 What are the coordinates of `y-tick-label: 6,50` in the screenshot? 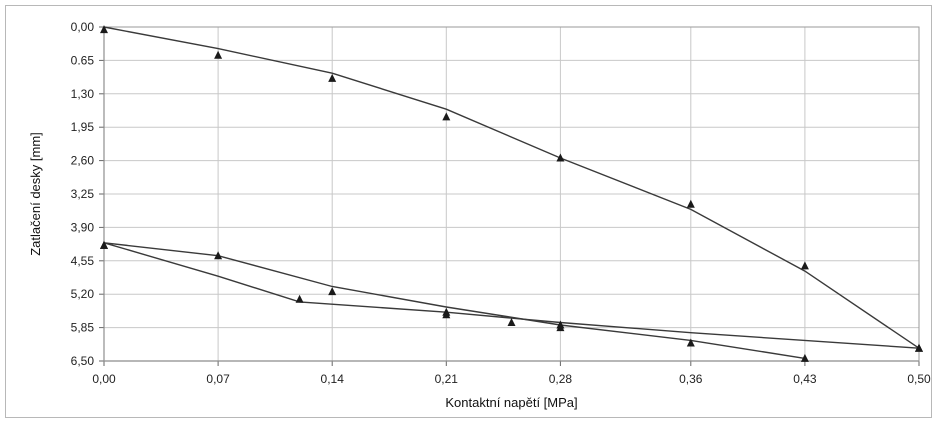 It's located at (83, 361).